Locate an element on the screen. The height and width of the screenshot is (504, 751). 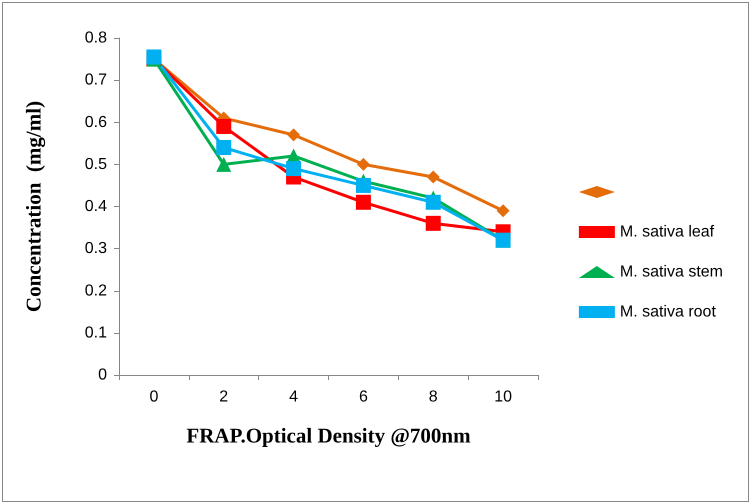
legend-label: M. sativa stem is located at coordinates (672, 272).